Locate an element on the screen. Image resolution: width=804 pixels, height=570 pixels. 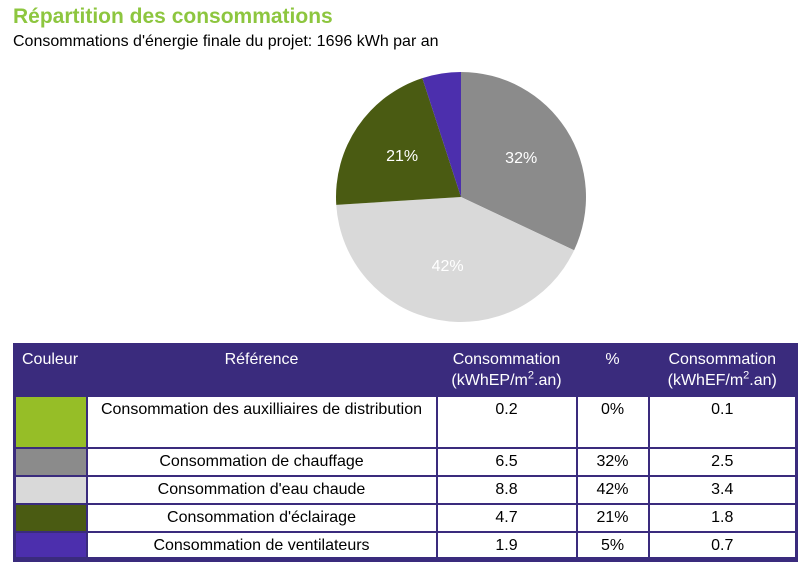
row-consumption-ep: 8.8 is located at coordinates (506, 489).